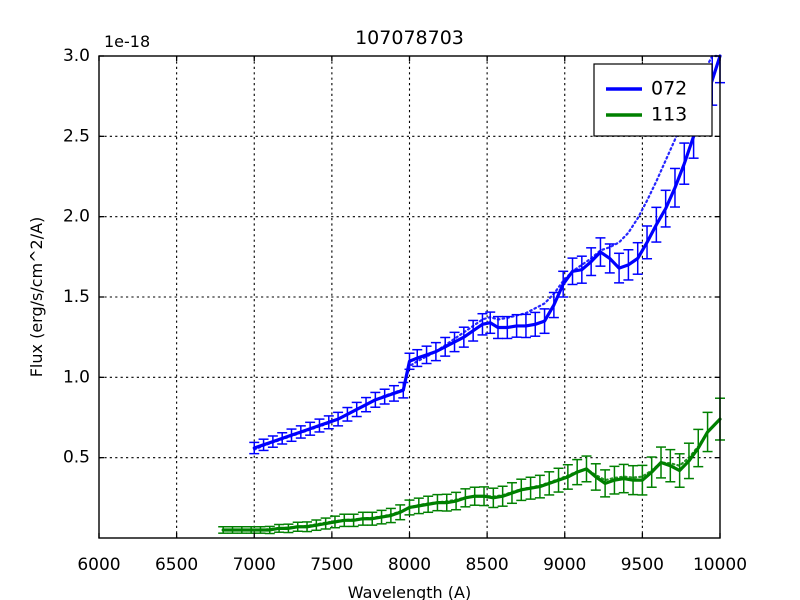 This screenshot has width=800, height=600. What do you see at coordinates (76, 458) in the screenshot?
I see `ytick-label: 0.5` at bounding box center [76, 458].